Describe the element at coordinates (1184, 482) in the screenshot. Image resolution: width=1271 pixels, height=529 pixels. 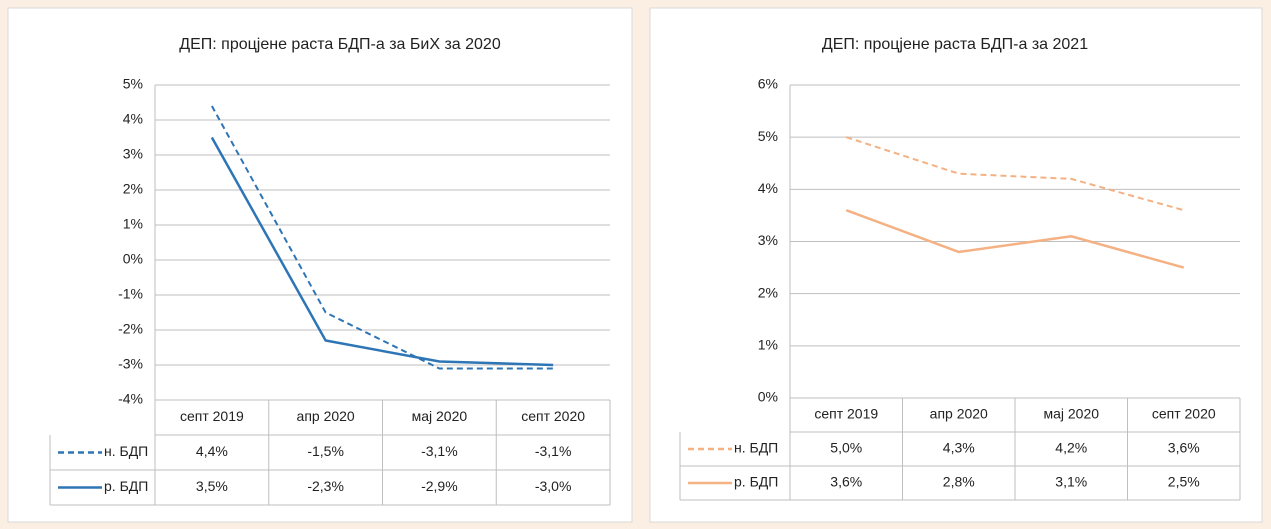
I see `table-value: 2,5%` at that location.